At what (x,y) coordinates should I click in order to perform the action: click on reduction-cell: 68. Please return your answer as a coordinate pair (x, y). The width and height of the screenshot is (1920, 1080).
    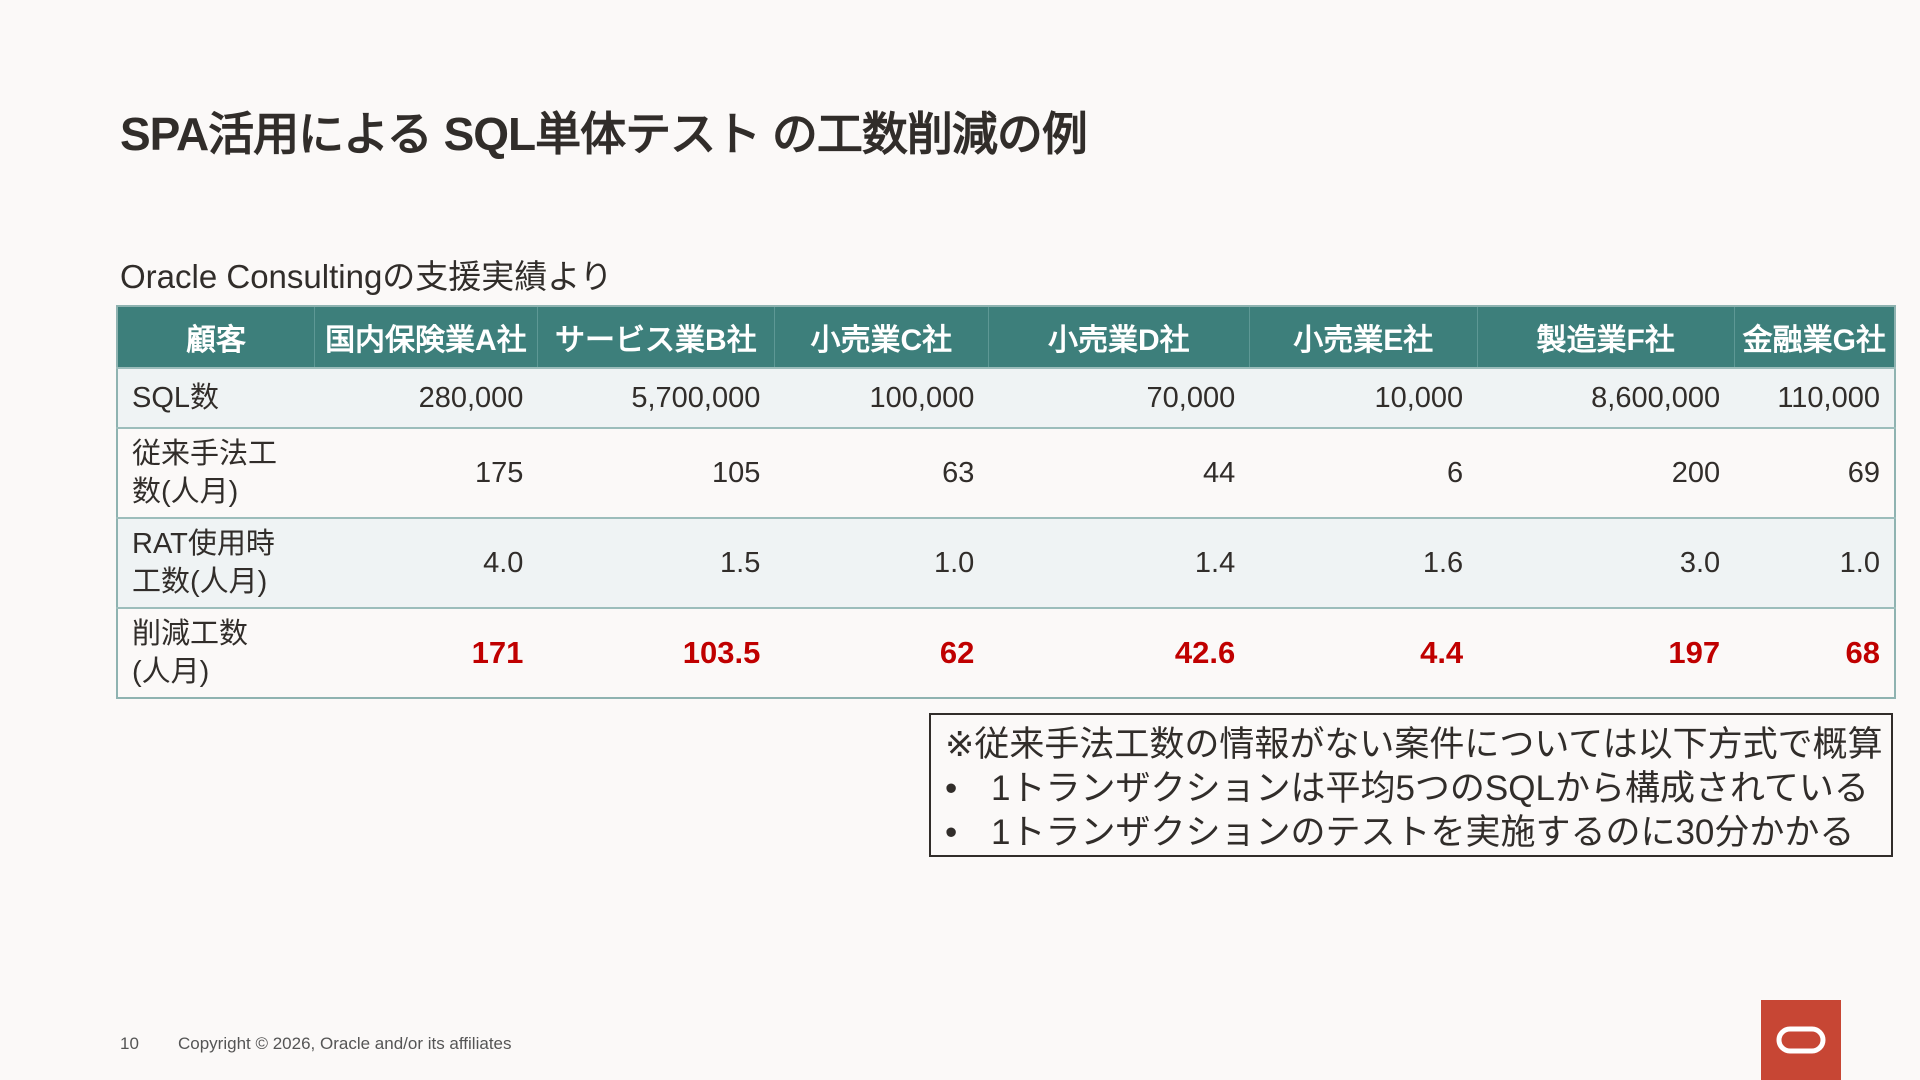
    Looking at the image, I should click on (1814, 652).